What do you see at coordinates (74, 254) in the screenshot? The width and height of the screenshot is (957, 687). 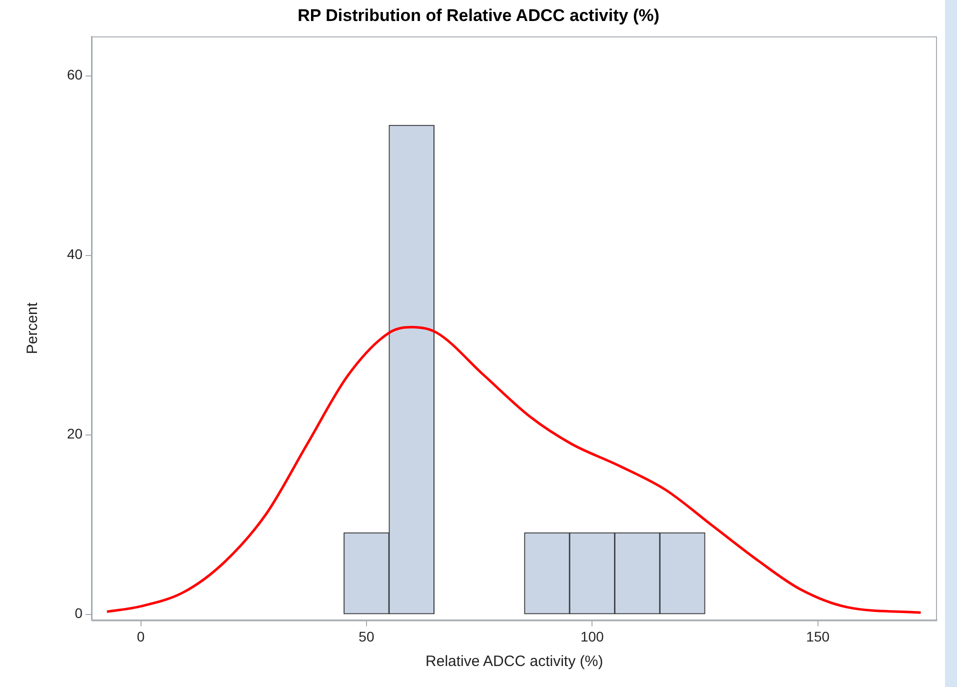 I see `y-tick-label: 40` at bounding box center [74, 254].